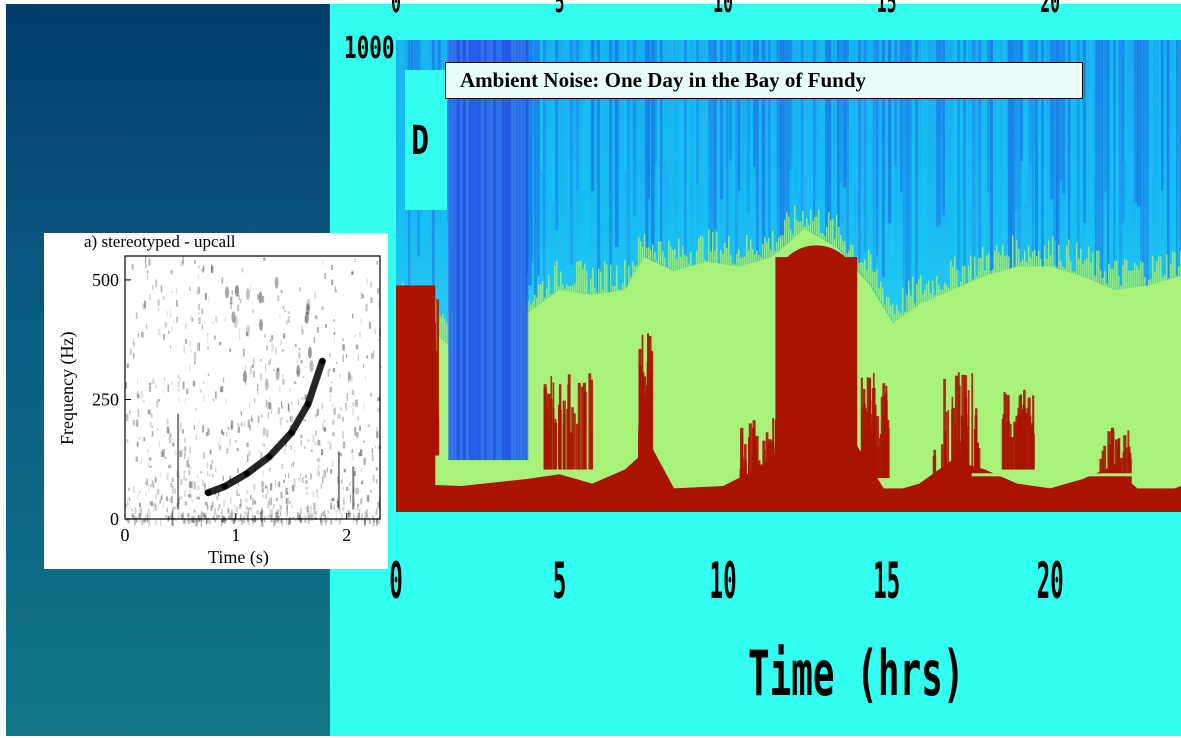 This screenshot has width=1181, height=738. What do you see at coordinates (1050, 582) in the screenshot?
I see `x-tick-label: 20` at bounding box center [1050, 582].